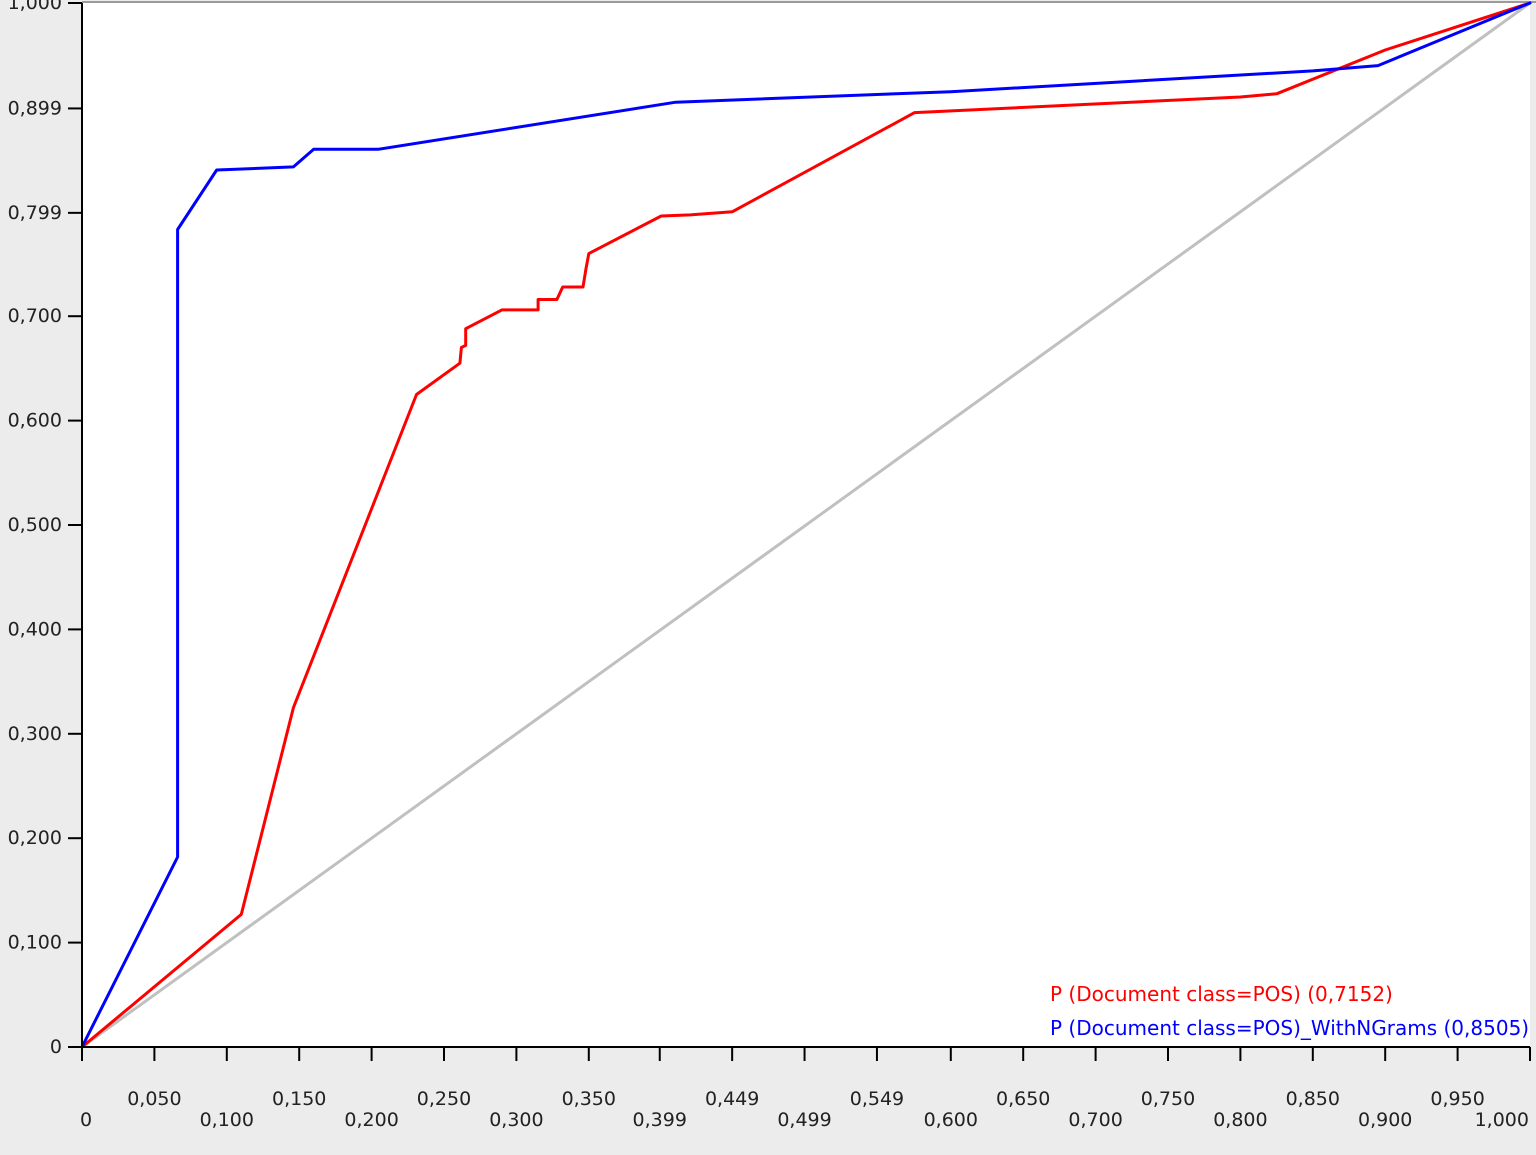  I want to click on legend-entry-1: P (Document class=POS) (0,7152), so click(1221, 994).